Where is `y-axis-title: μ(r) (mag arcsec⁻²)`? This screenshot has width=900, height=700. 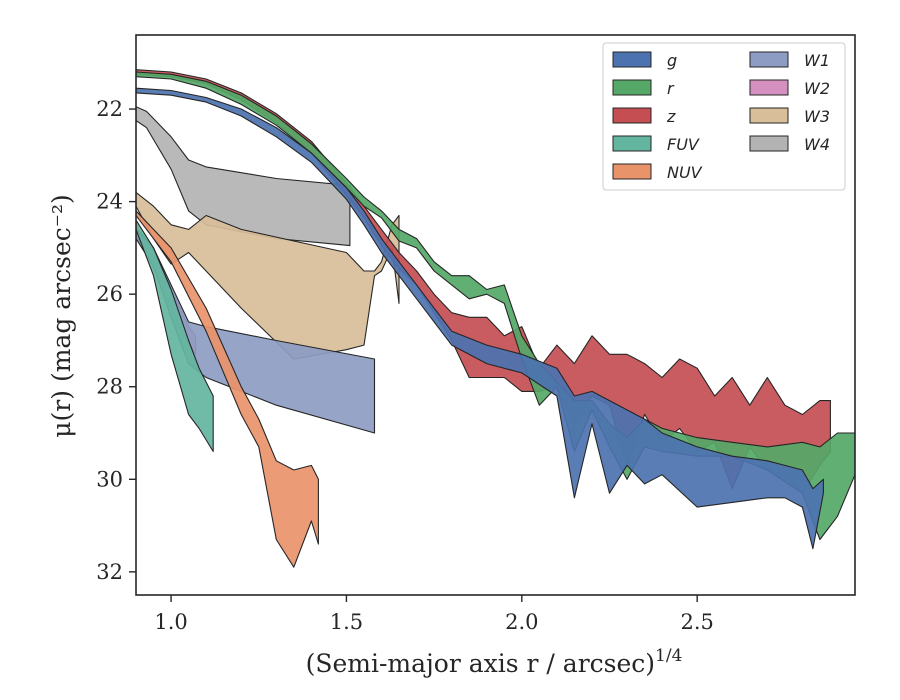
y-axis-title: μ(r) (mag arcsec⁻²) is located at coordinates (61, 315).